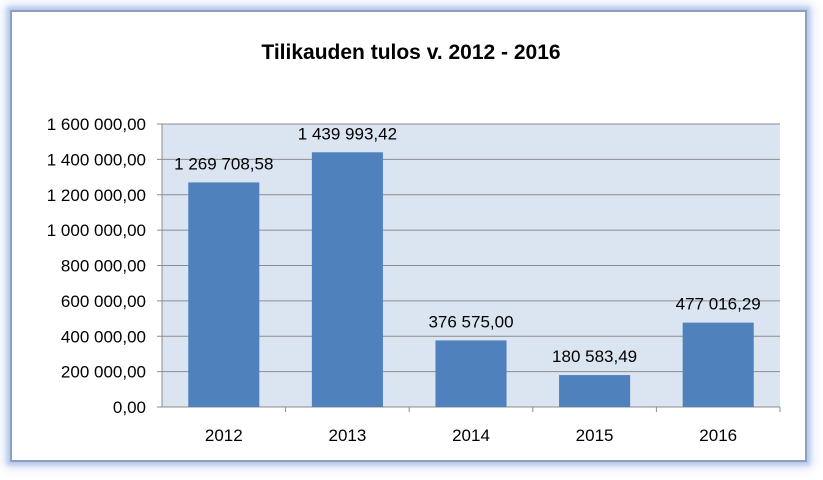 This screenshot has height=480, width=823. I want to click on data-label: 1 269 708,58, so click(223, 163).